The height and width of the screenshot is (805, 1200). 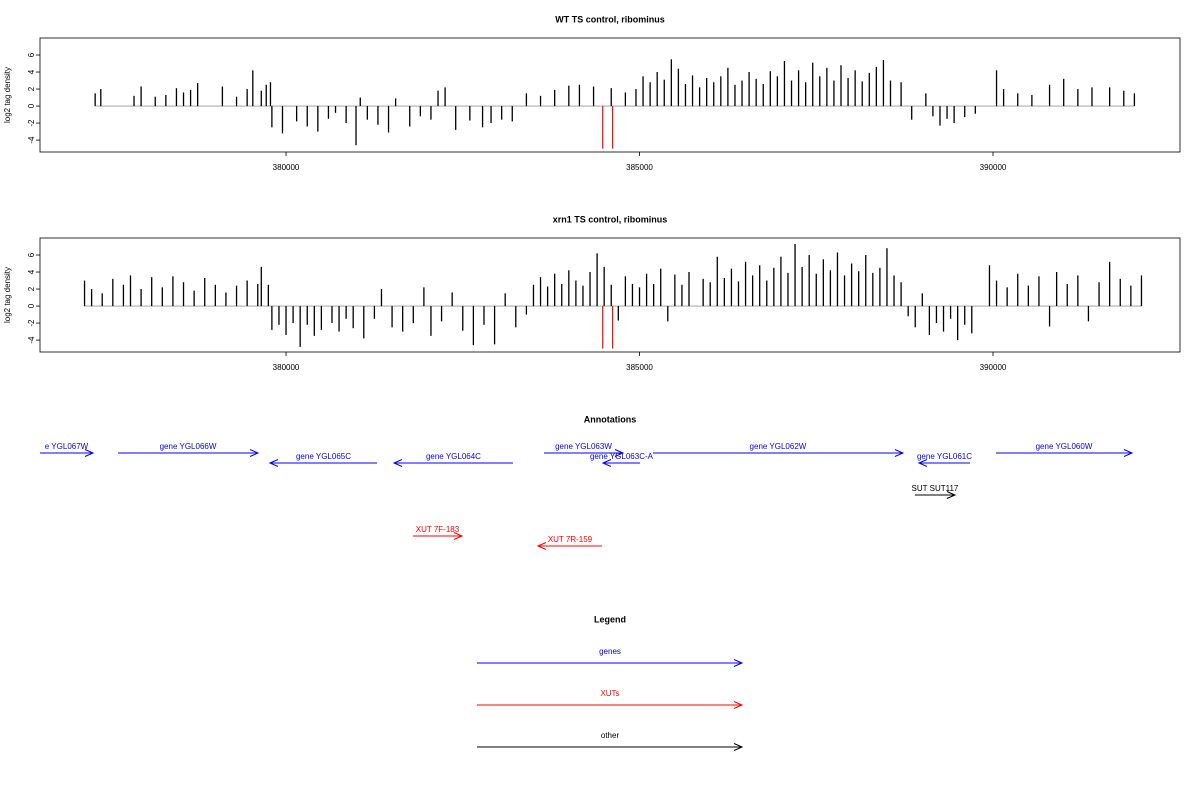 What do you see at coordinates (610, 19) in the screenshot?
I see `chart-title: WT TS control, ribominus` at bounding box center [610, 19].